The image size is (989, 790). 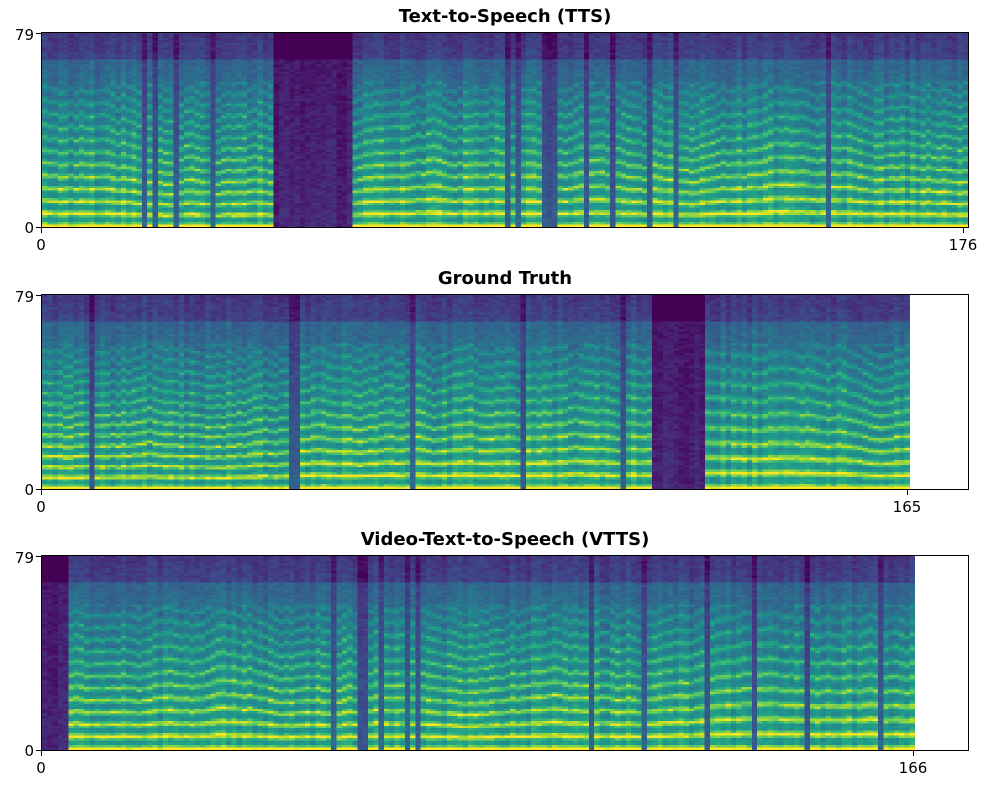 What do you see at coordinates (505, 539) in the screenshot?
I see `panel-title: Video-Text-to-Speech (VTTS)` at bounding box center [505, 539].